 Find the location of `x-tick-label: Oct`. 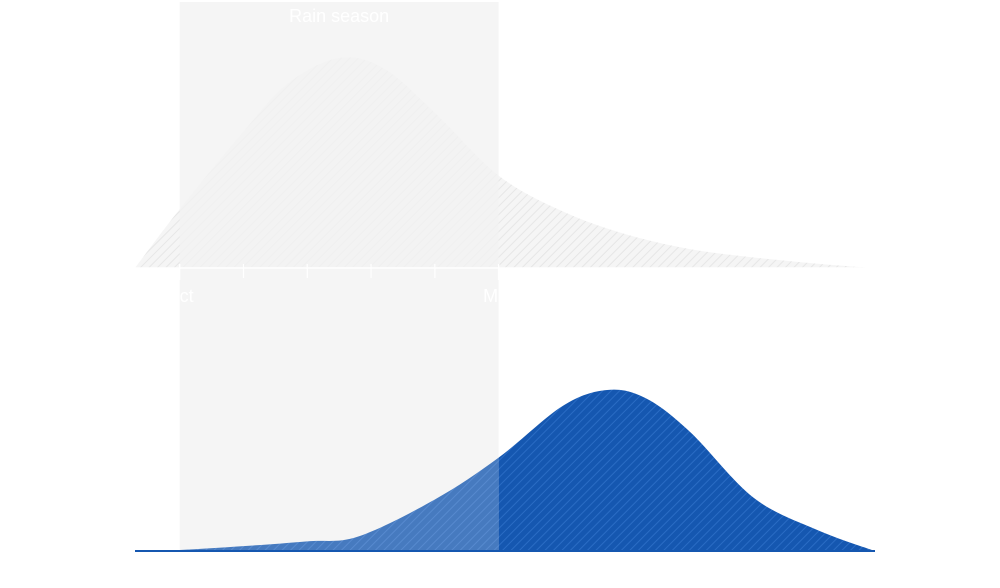

x-tick-label: Oct is located at coordinates (180, 296).